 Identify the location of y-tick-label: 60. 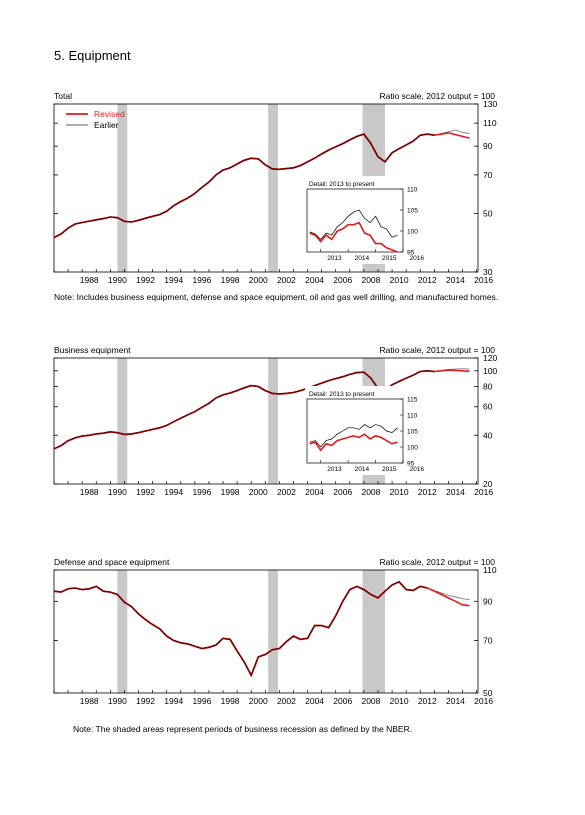
(488, 407).